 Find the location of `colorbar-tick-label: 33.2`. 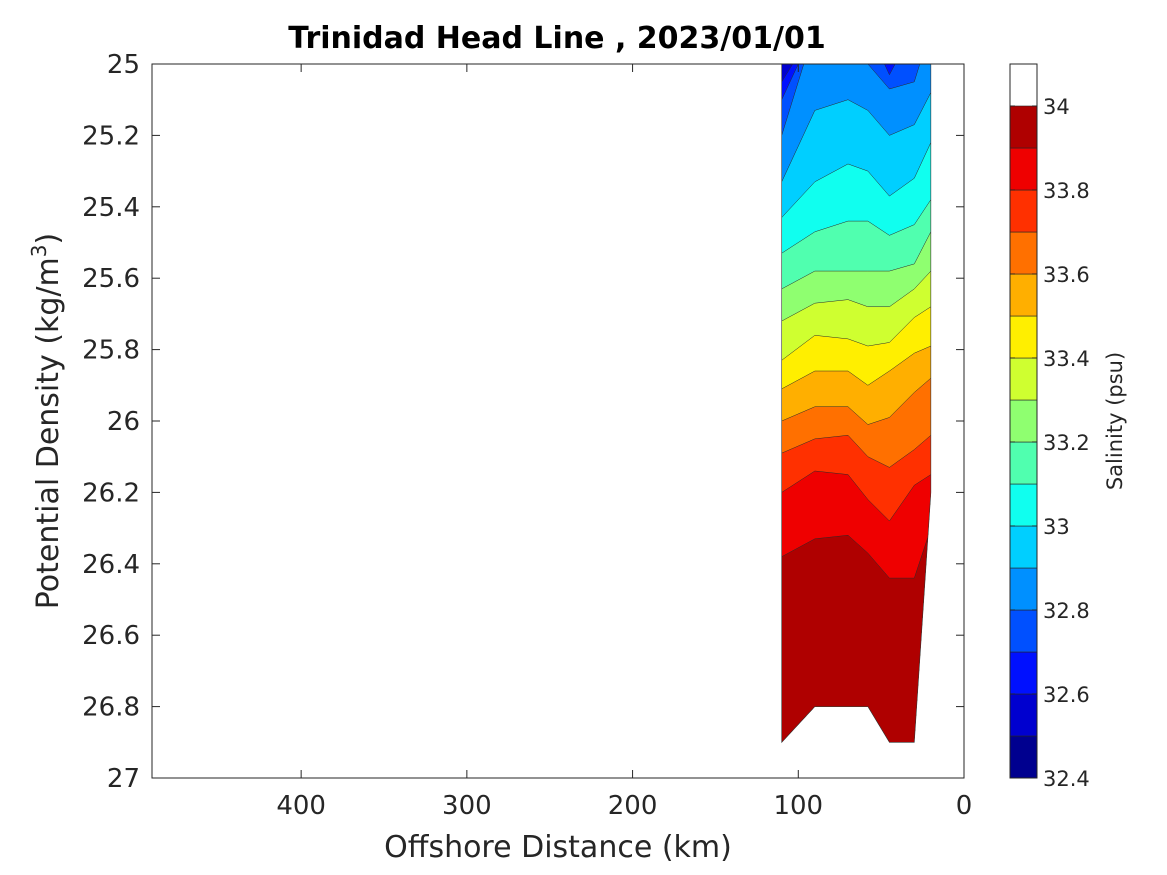

colorbar-tick-label: 33.2 is located at coordinates (1066, 443).